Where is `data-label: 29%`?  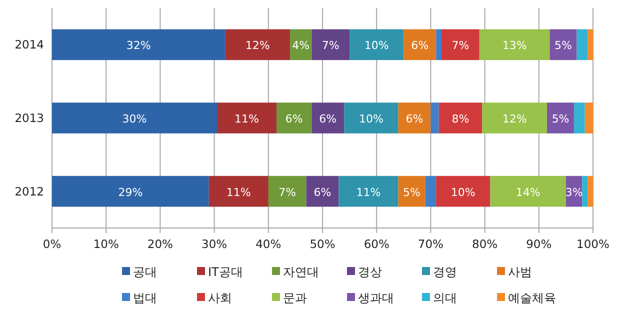
data-label: 29% is located at coordinates (130, 192).